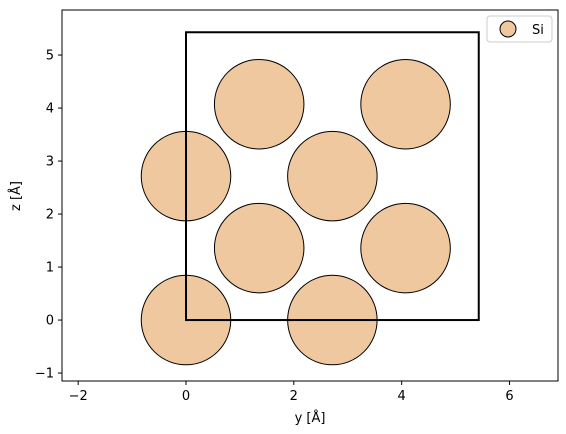  I want to click on legend: Si, so click(519, 29).